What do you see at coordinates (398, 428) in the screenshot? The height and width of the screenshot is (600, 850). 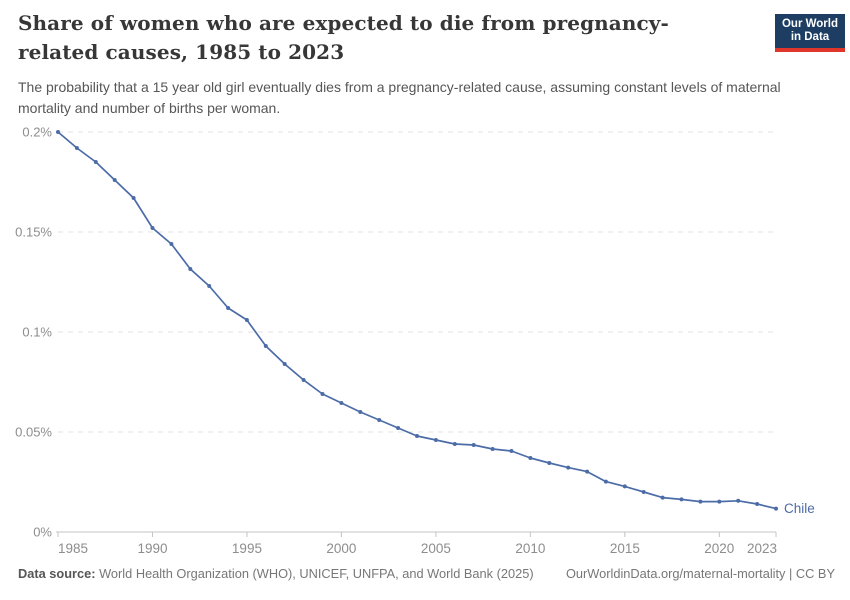 I see `data-point-2003` at bounding box center [398, 428].